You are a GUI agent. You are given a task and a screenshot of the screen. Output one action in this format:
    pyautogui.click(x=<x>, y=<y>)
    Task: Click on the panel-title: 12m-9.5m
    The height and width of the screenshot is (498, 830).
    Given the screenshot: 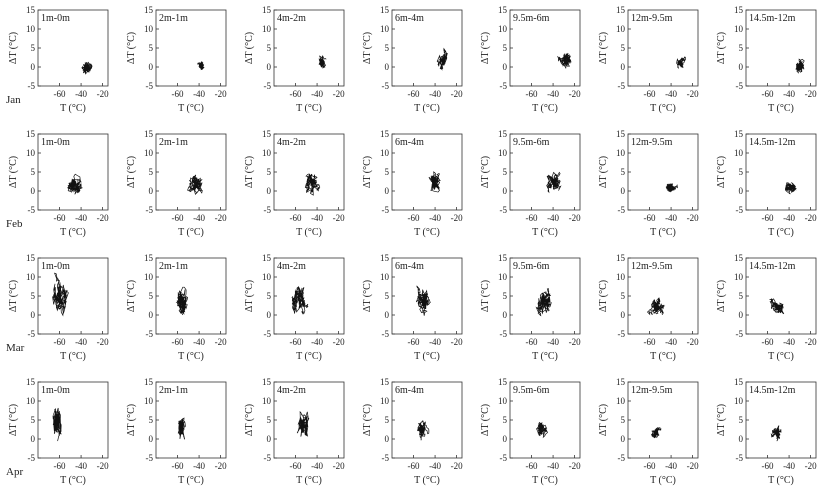 What is the action you would take?
    pyautogui.click(x=652, y=266)
    